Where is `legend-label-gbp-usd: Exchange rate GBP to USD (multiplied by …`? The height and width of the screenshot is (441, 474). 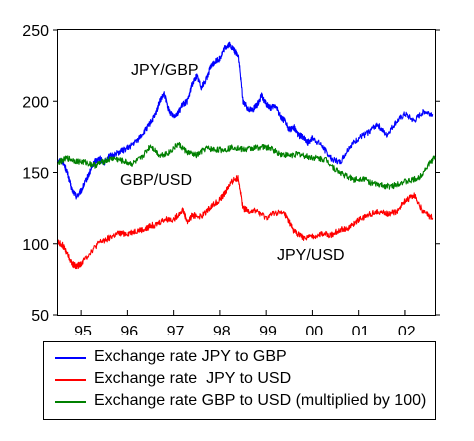 legend-label-gbp-usd: Exchange rate GBP to USD (multiplied by … is located at coordinates (260, 400).